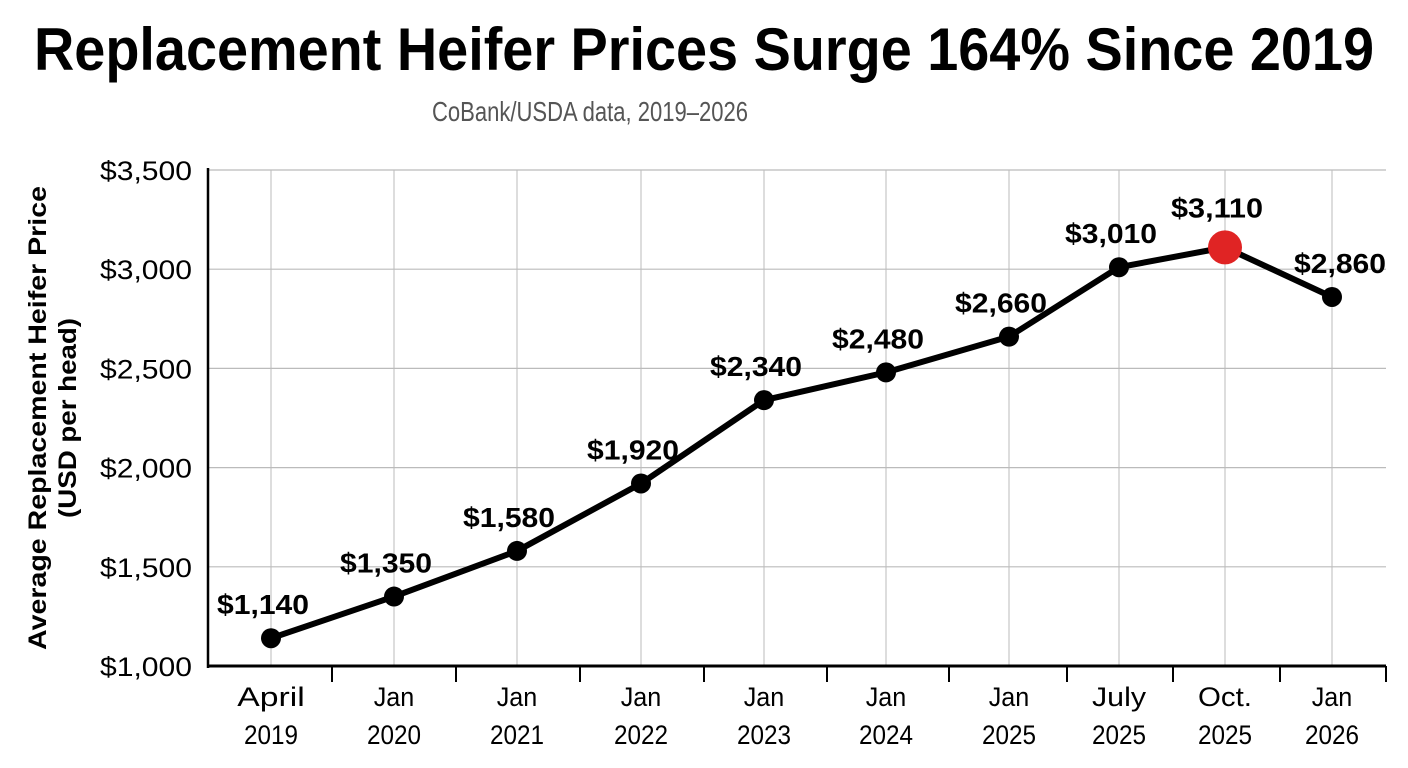 The width and height of the screenshot is (1408, 768). What do you see at coordinates (146, 171) in the screenshot?
I see `y-tick-label: $3,500` at bounding box center [146, 171].